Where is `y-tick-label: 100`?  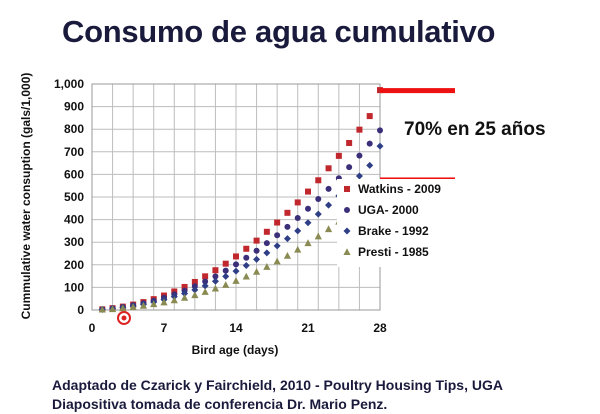 y-tick-label: 100 is located at coordinates (74, 287).